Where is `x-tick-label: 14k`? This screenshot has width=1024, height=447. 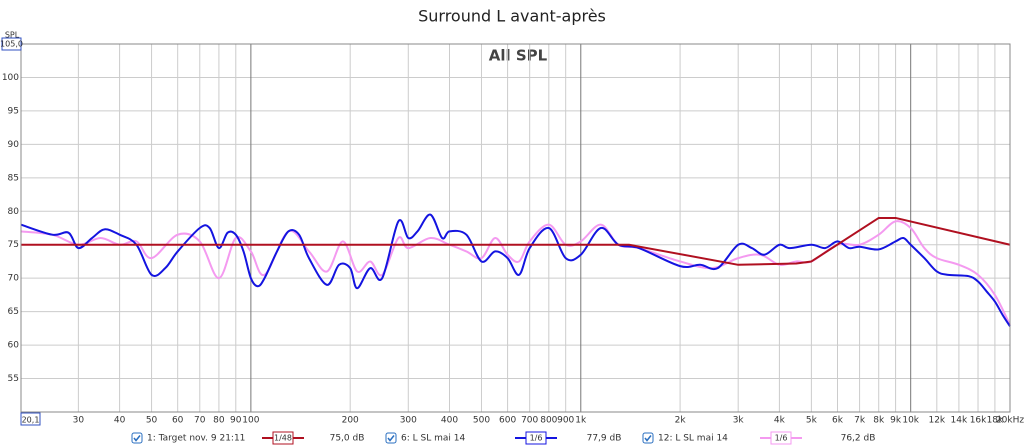 x-tick-label: 14k is located at coordinates (959, 421).